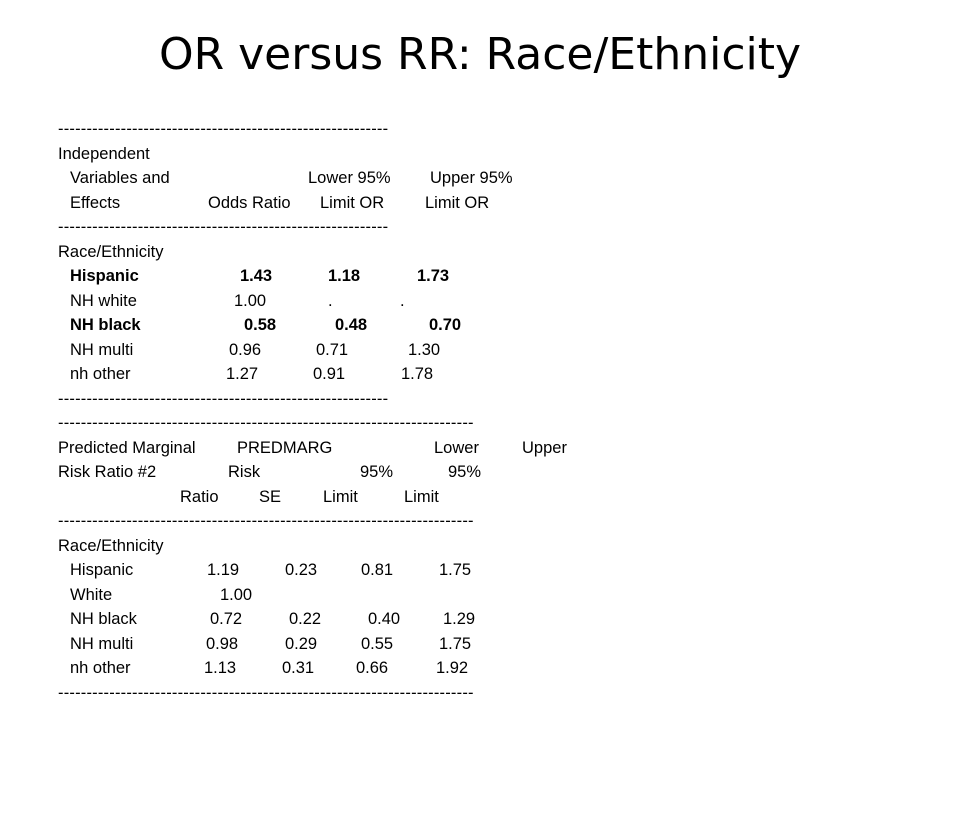 The height and width of the screenshot is (828, 960). I want to click on odds-ratio-value: 1.27, so click(242, 374).